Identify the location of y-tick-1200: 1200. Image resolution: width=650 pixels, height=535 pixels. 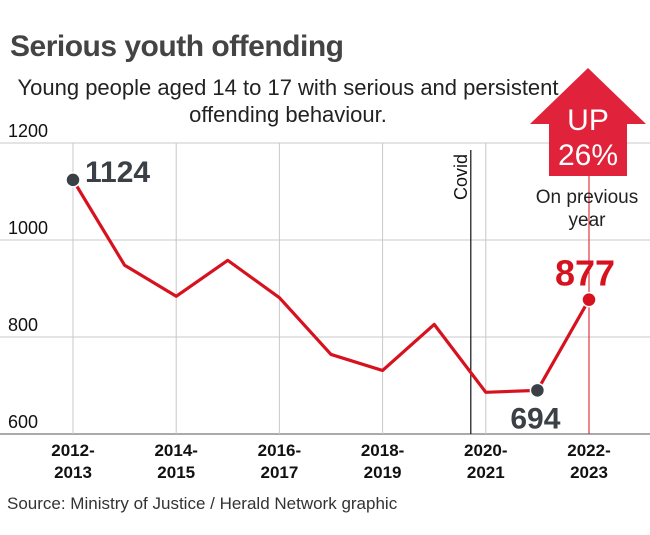
(28, 131).